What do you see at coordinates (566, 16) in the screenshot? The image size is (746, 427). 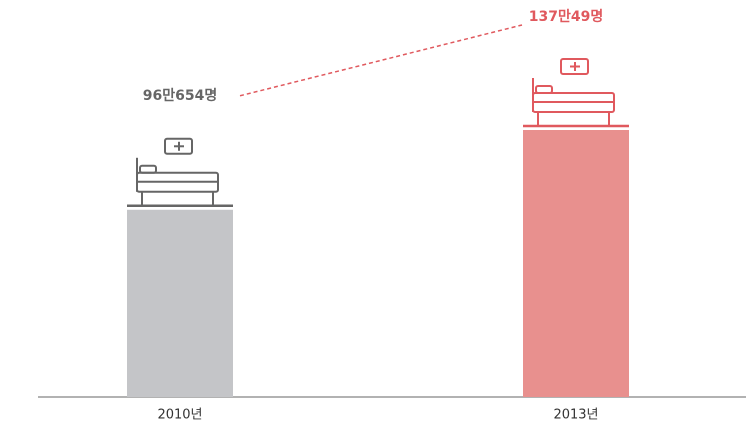 I see `value-label: 137만49명` at bounding box center [566, 16].